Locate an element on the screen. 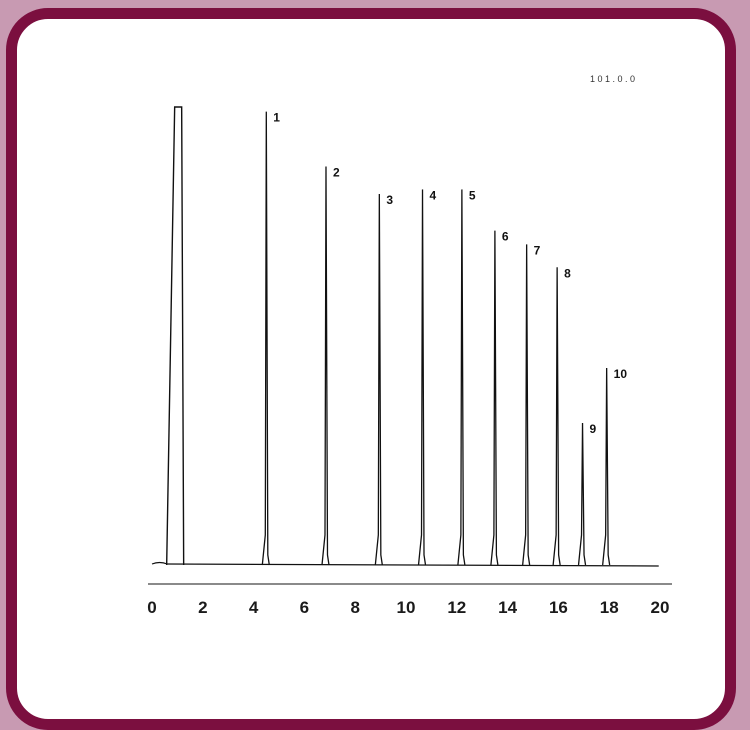 Image resolution: width=750 pixels, height=730 pixels. peak-label-3: 3 is located at coordinates (389, 200).